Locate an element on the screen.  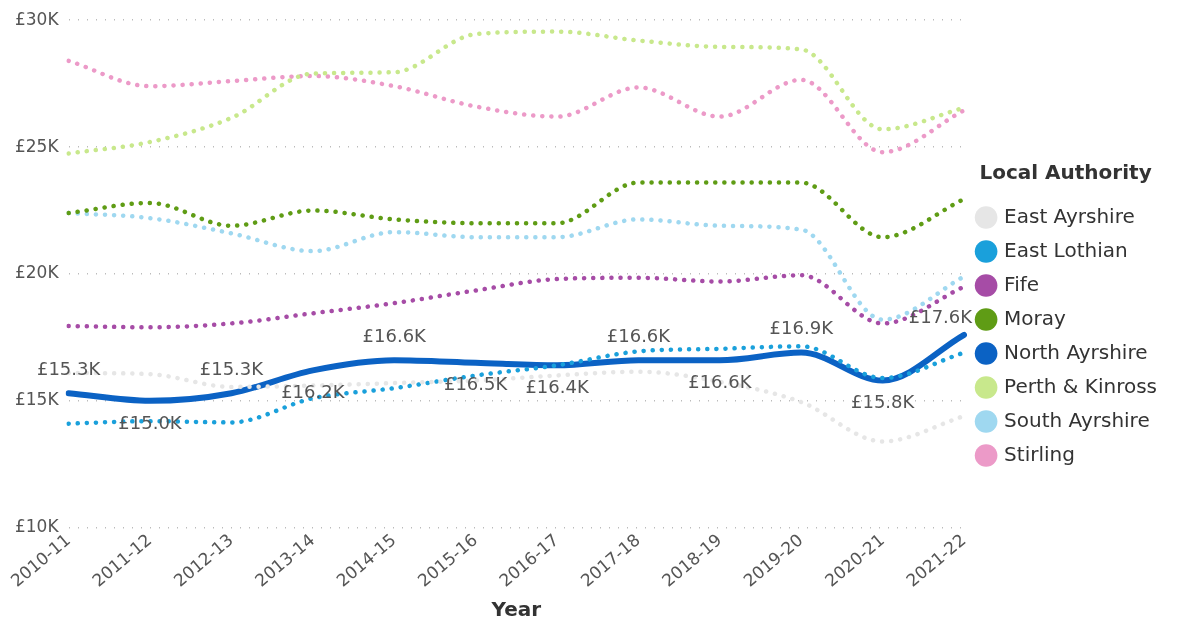
legend-label: East Lothian is located at coordinates (1066, 249).